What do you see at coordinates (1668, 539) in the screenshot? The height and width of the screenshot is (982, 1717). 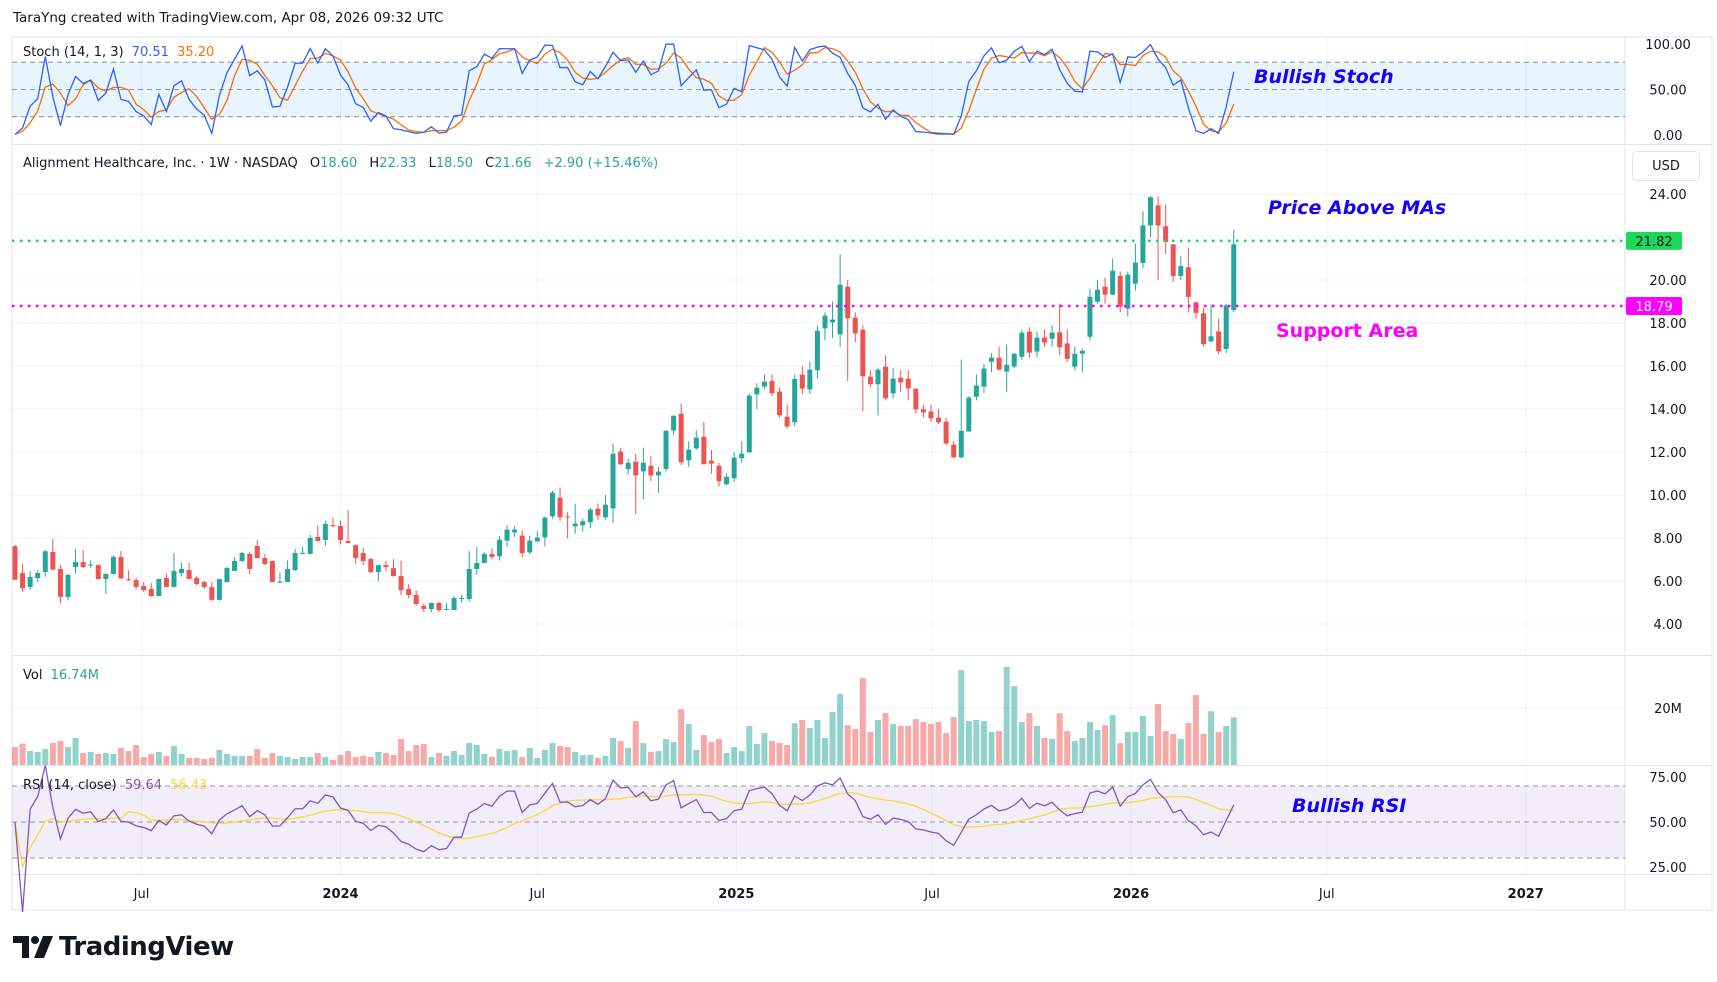 I see `price-axis-label: 8.00` at bounding box center [1668, 539].